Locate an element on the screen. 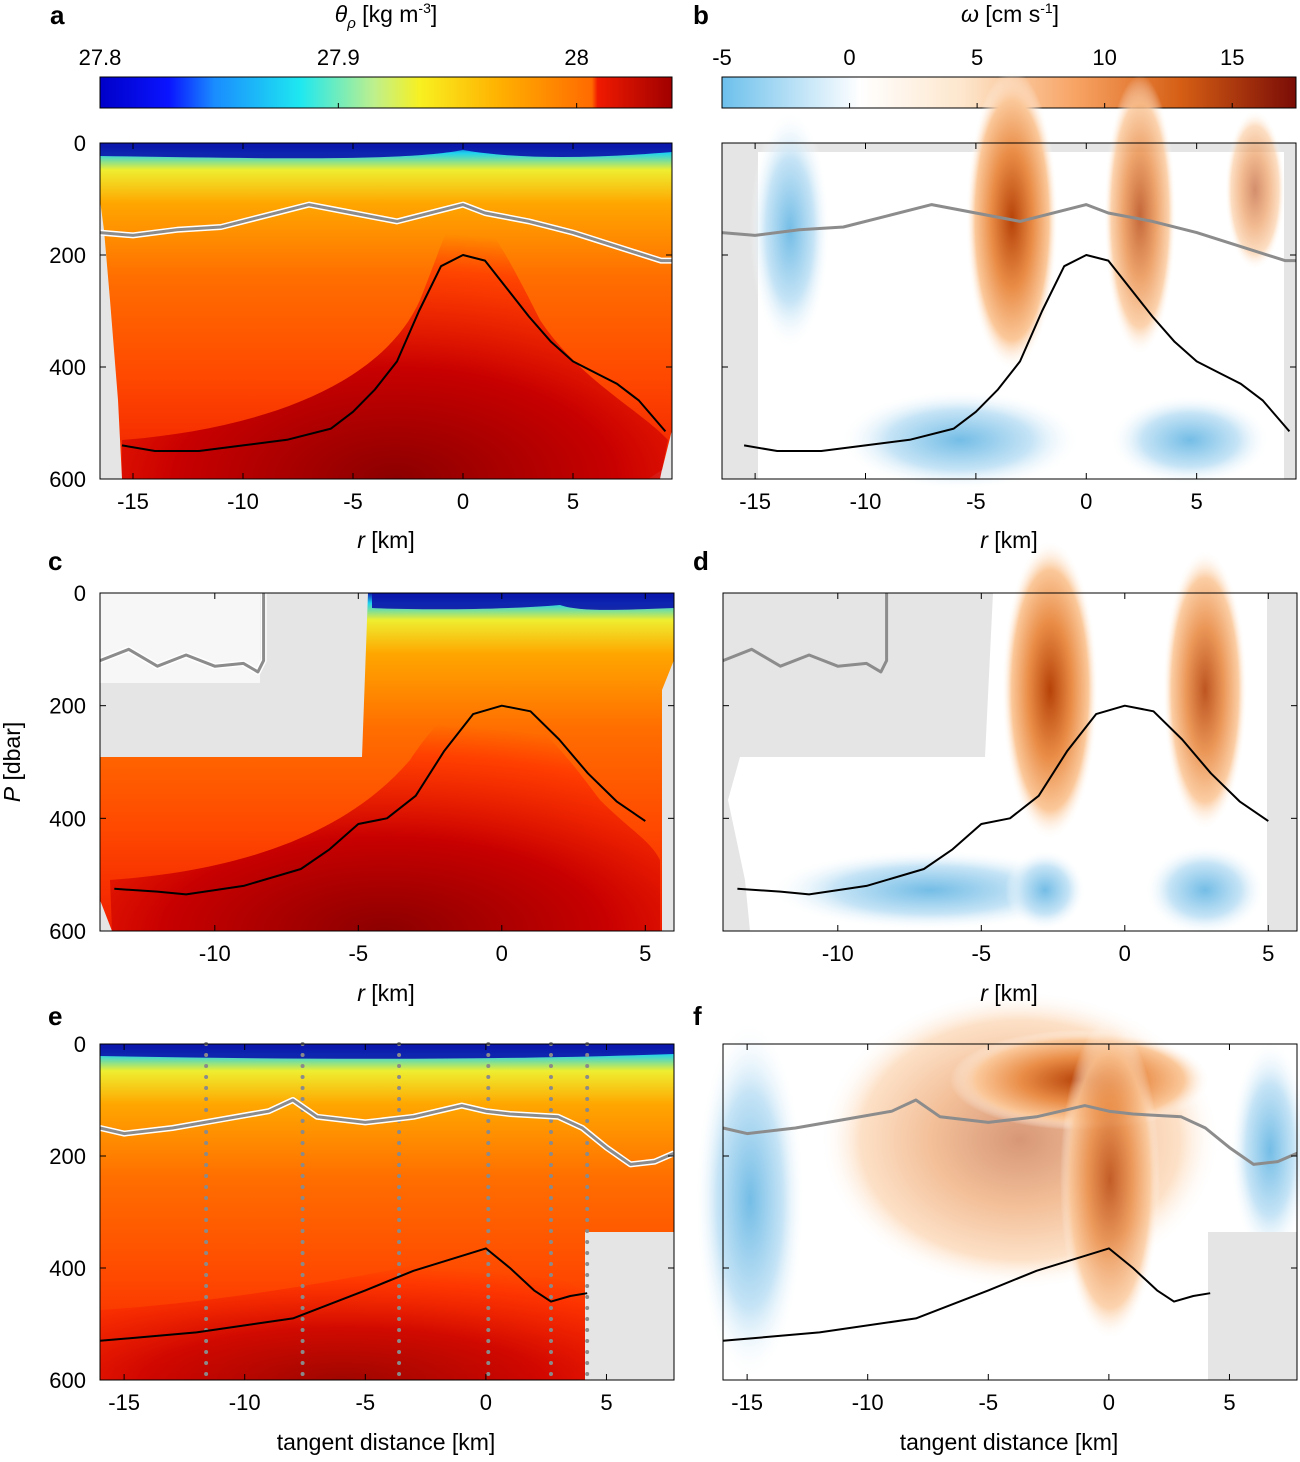 Image resolution: width=1300 pixels, height=1462 pixels. panel-d: d -10 -5 0 5 is located at coordinates (995, 753).